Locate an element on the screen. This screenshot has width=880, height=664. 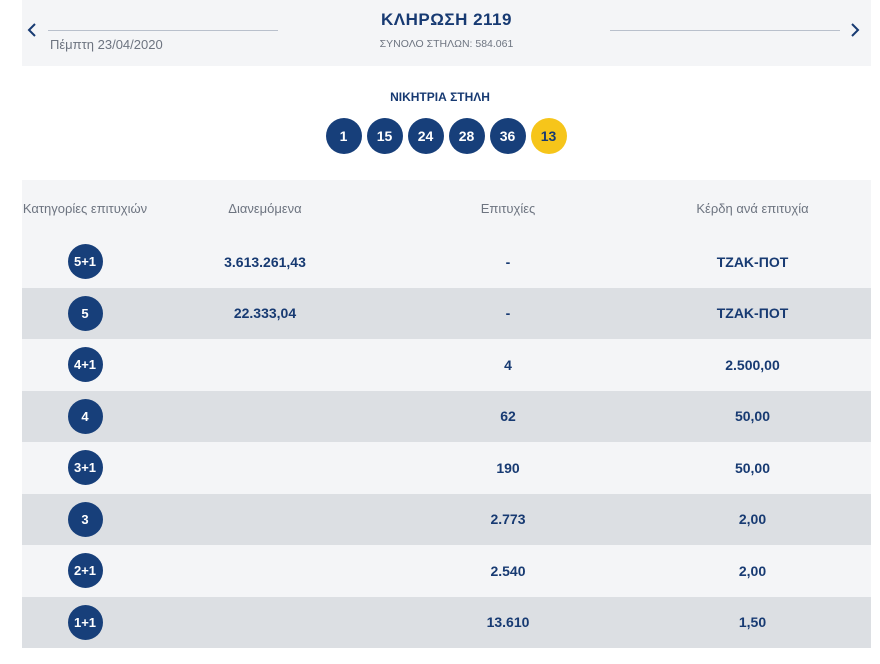
winning-number-ball: 15 is located at coordinates (384, 136).